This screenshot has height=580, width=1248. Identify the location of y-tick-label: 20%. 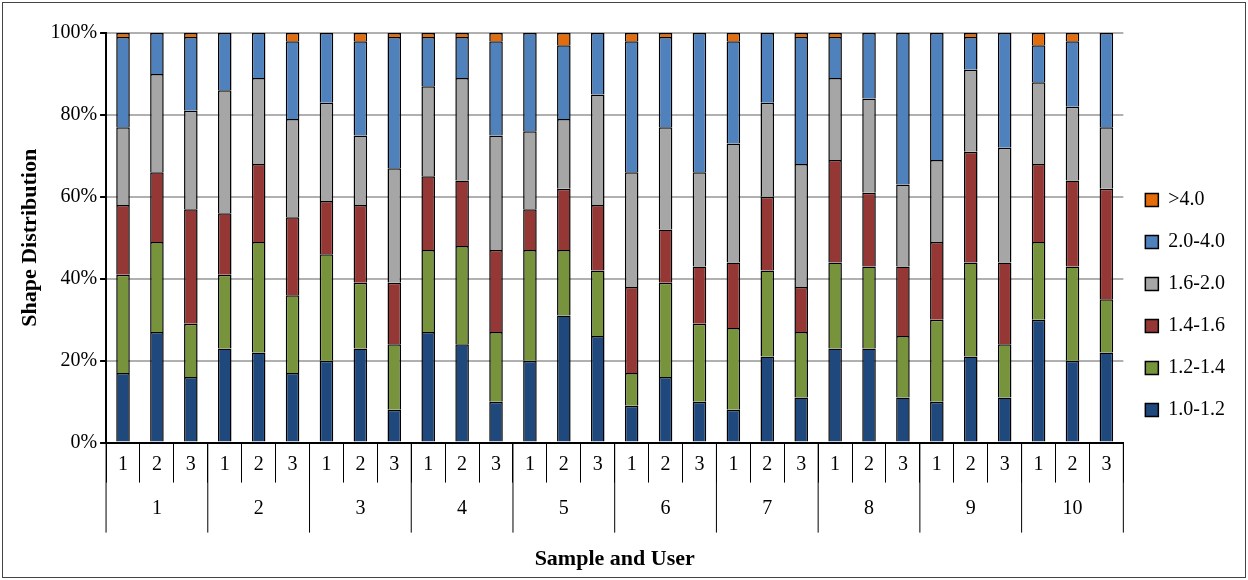
(79, 358).